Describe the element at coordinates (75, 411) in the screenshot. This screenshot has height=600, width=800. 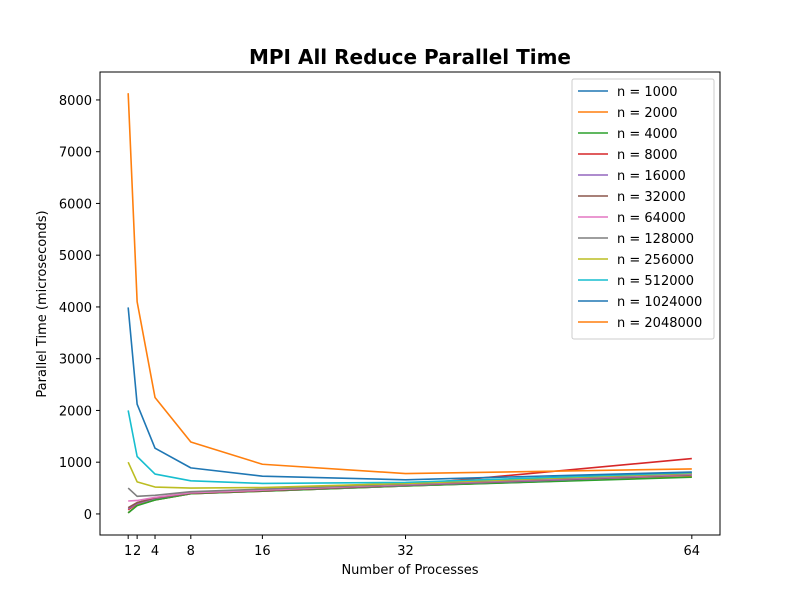
I see `y-tick-label: 2000` at that location.